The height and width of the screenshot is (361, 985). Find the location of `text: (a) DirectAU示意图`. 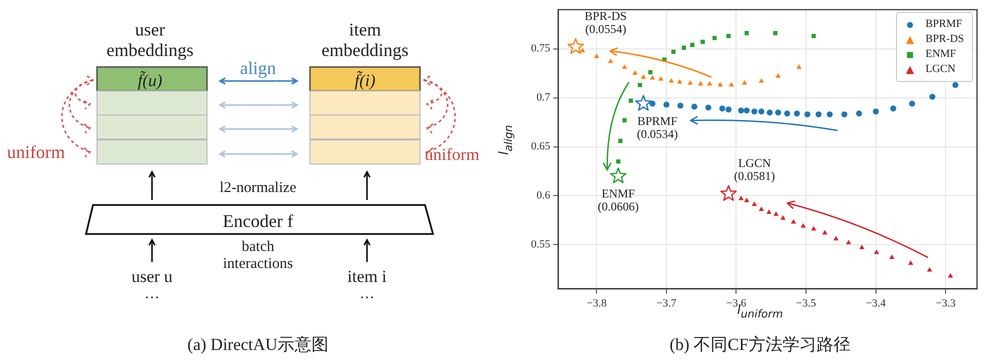

text: (a) DirectAU示意图 is located at coordinates (258, 345).